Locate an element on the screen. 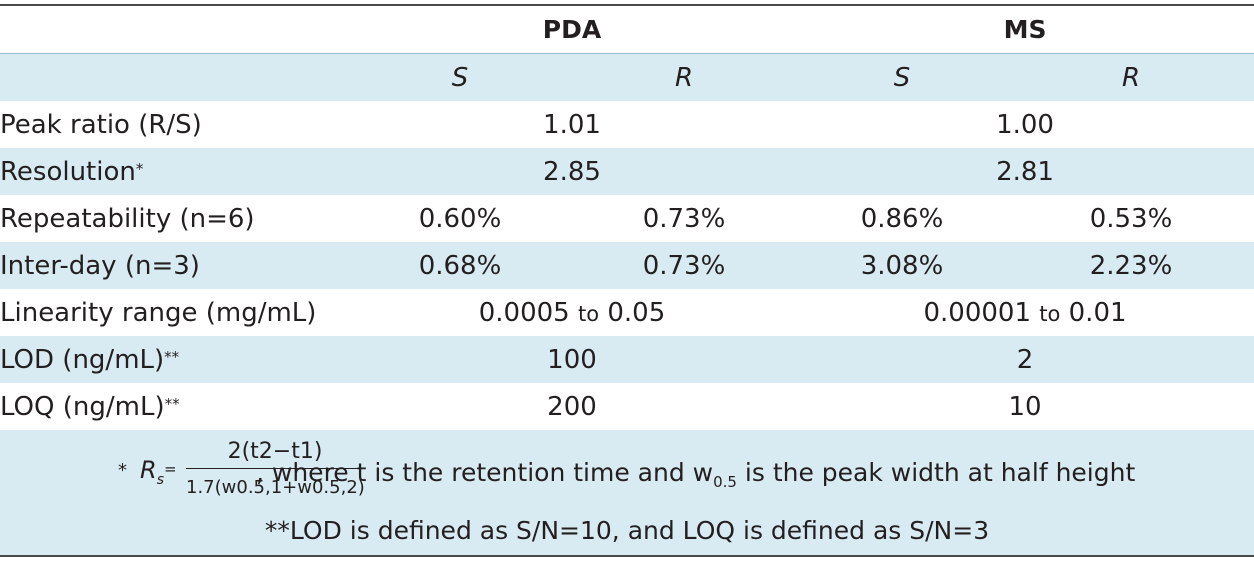  pda-value: 200 is located at coordinates (572, 406).